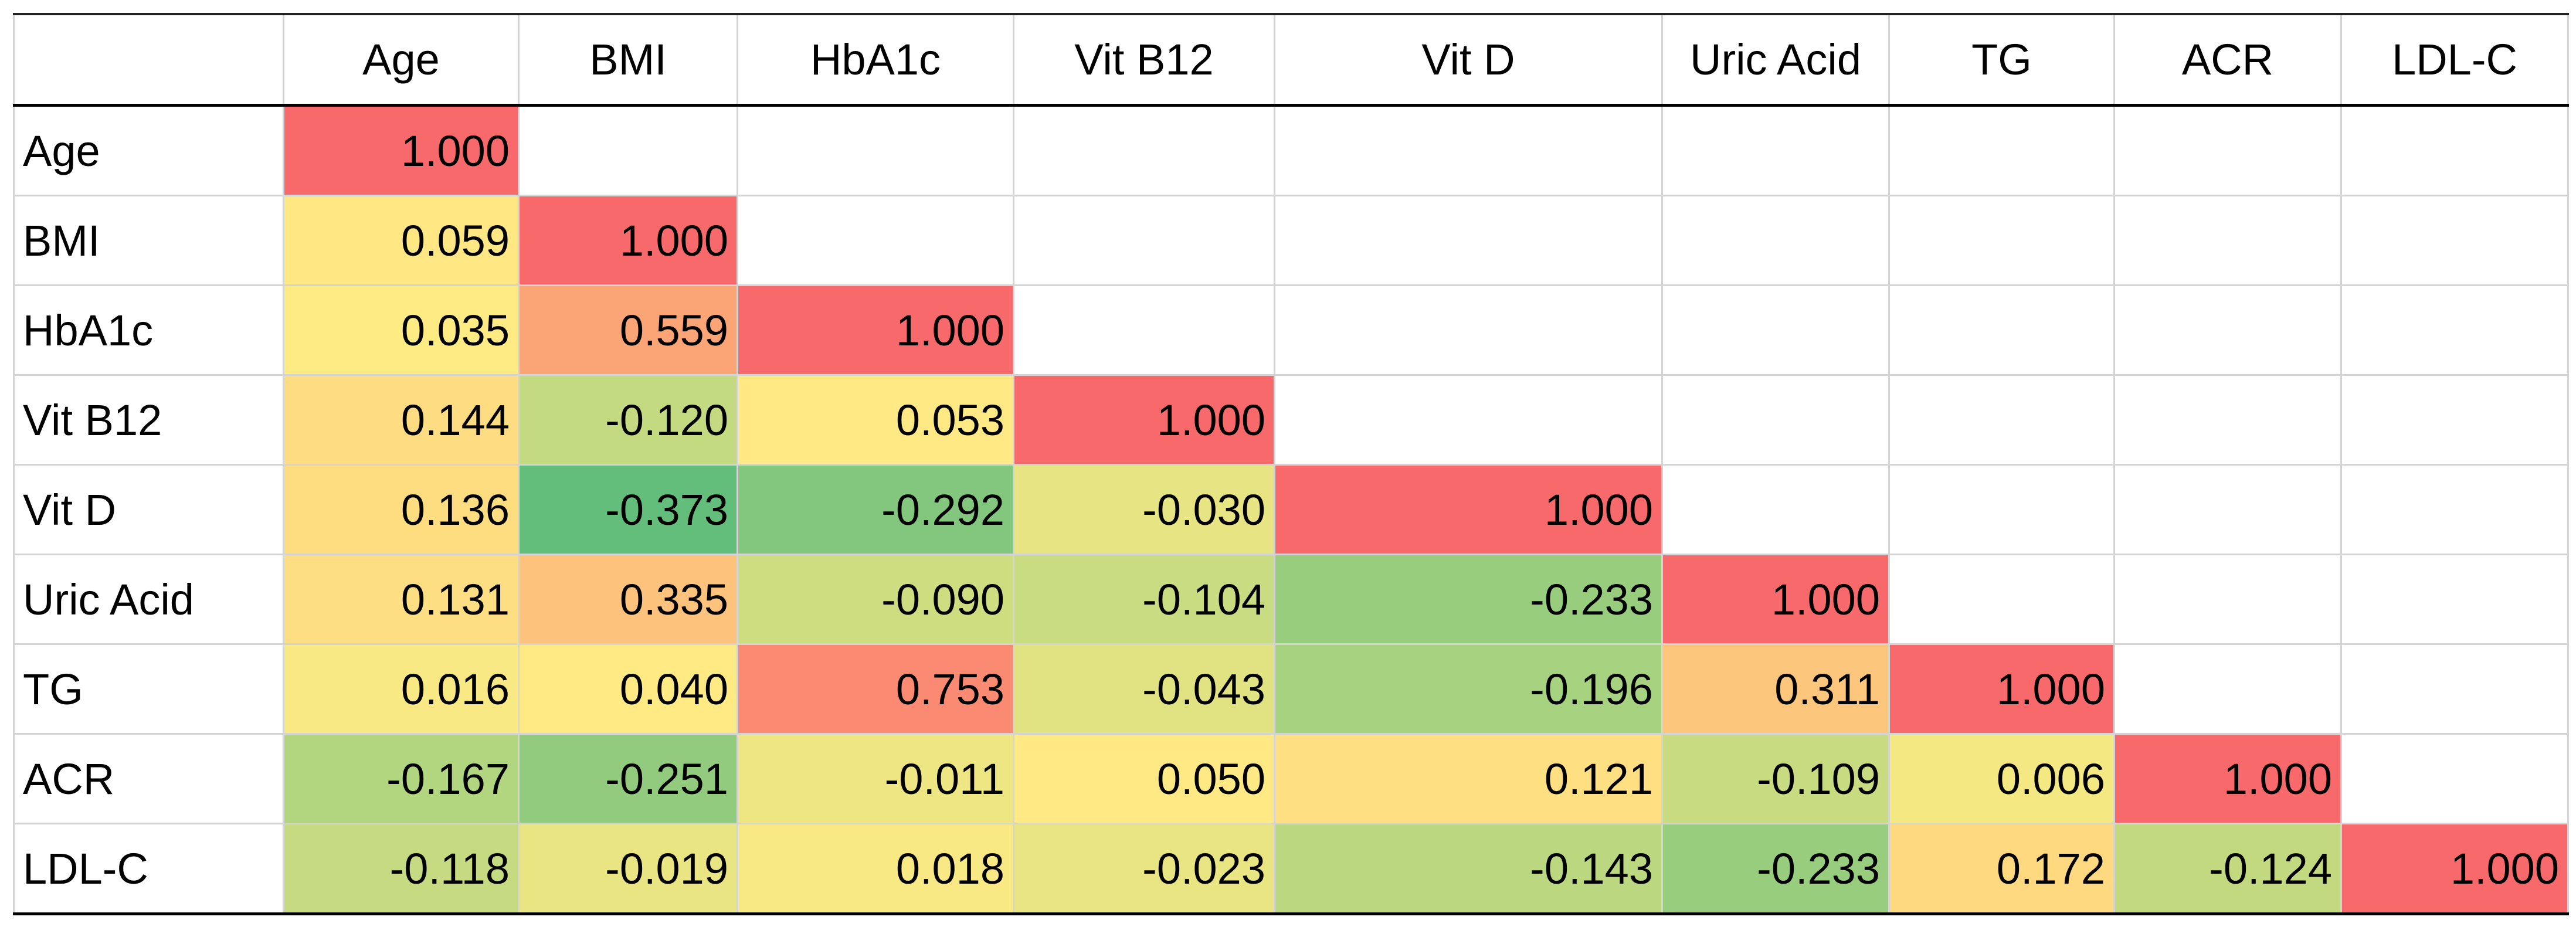 The width and height of the screenshot is (2576, 947). Describe the element at coordinates (401, 330) in the screenshot. I see `value-cell: 0.035` at that location.